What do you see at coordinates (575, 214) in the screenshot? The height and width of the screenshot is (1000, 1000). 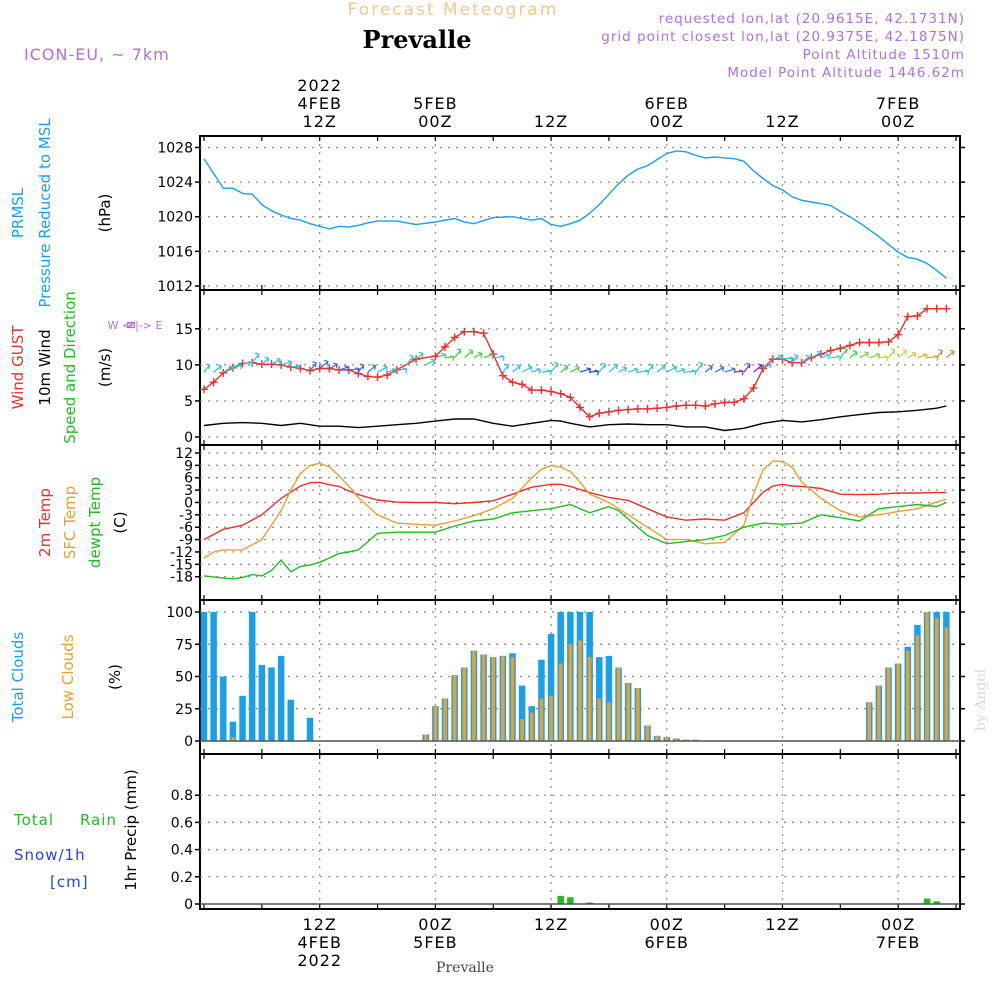 I see `series-line-pressure` at bounding box center [575, 214].